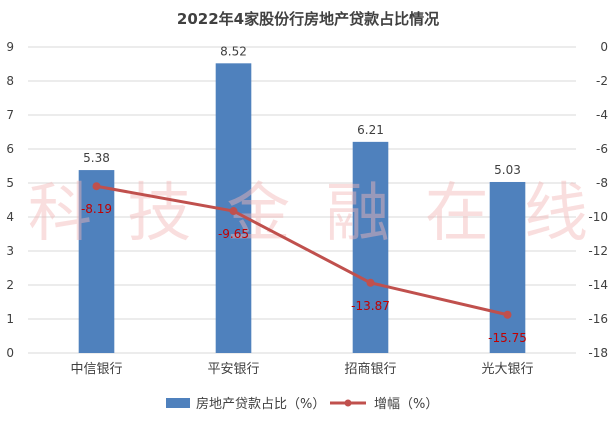 The image size is (616, 424). I want to click on right-tick-label: -12, so click(598, 251).